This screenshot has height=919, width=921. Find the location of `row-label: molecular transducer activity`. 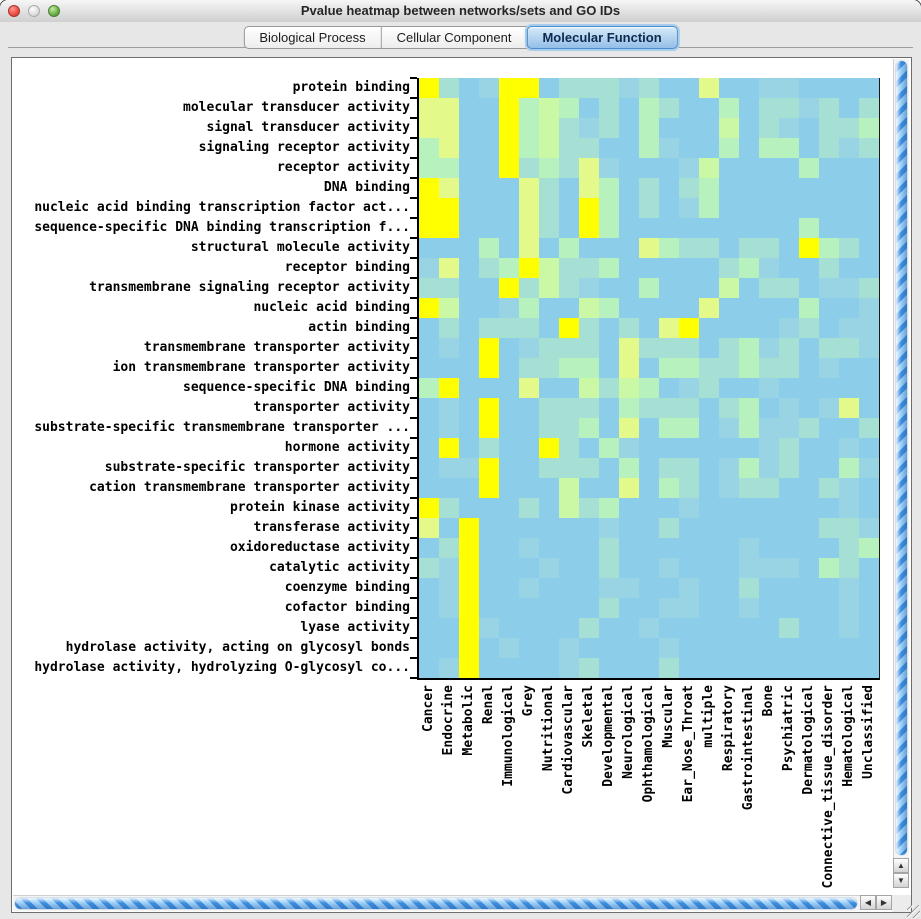

row-label: molecular transducer activity is located at coordinates (296, 107).